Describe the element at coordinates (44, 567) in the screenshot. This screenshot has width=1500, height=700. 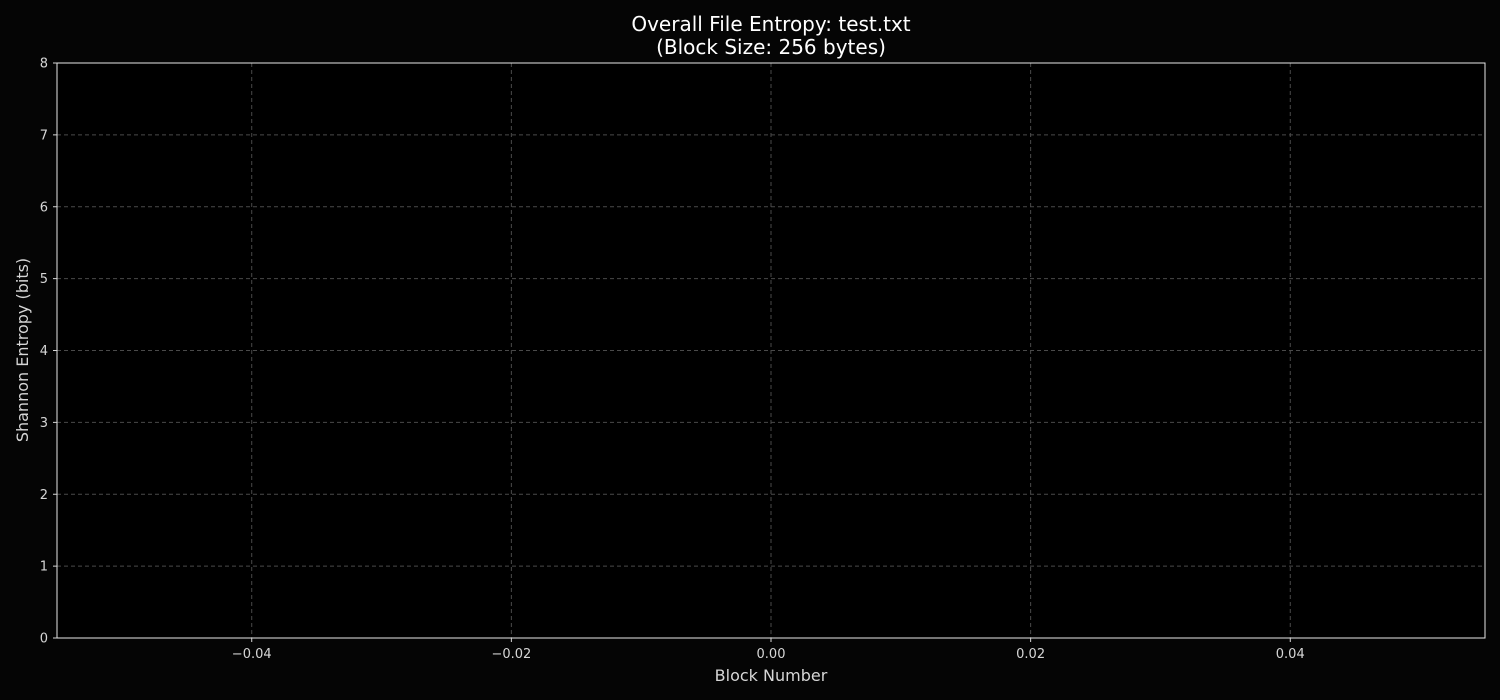
I see `y-tick-label: 1` at that location.